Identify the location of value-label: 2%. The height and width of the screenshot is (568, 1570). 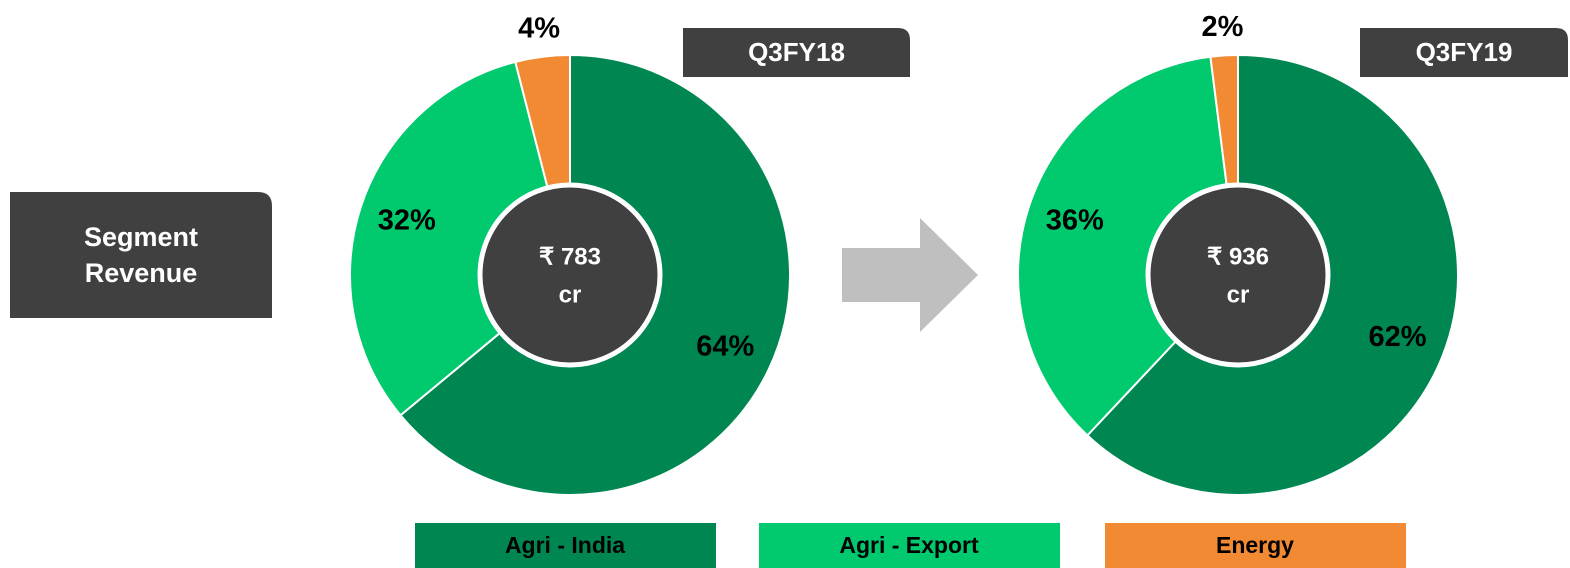
(1223, 27).